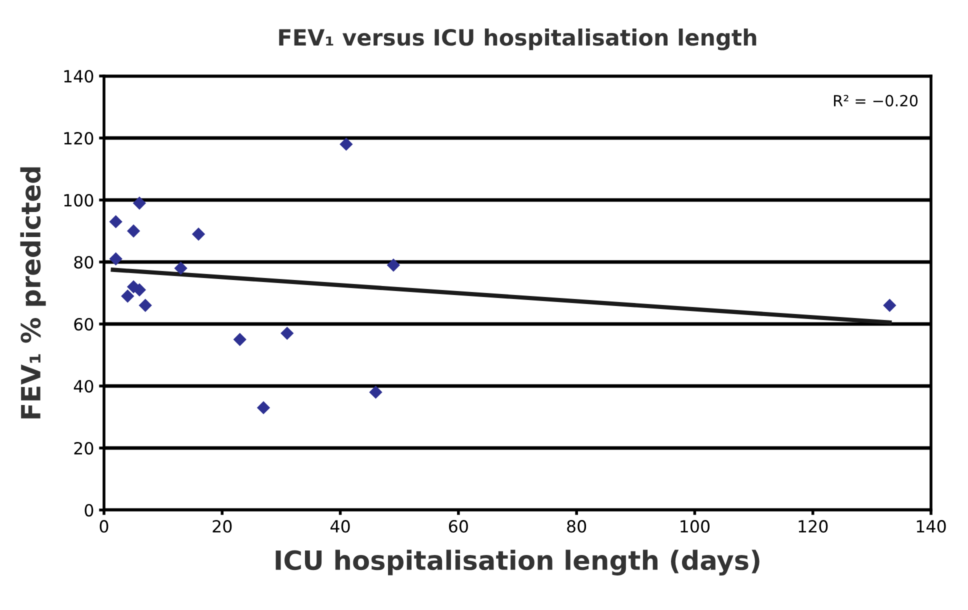 The width and height of the screenshot is (968, 610). Describe the element at coordinates (518, 563) in the screenshot. I see `x-axis-title: ICU hospitalisation length (days)` at that location.